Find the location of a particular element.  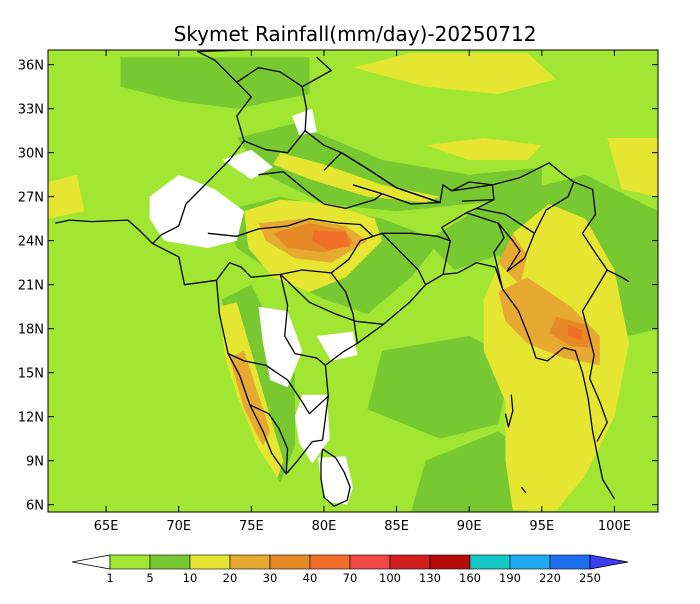

pakistan-north-border is located at coordinates (220, 66).